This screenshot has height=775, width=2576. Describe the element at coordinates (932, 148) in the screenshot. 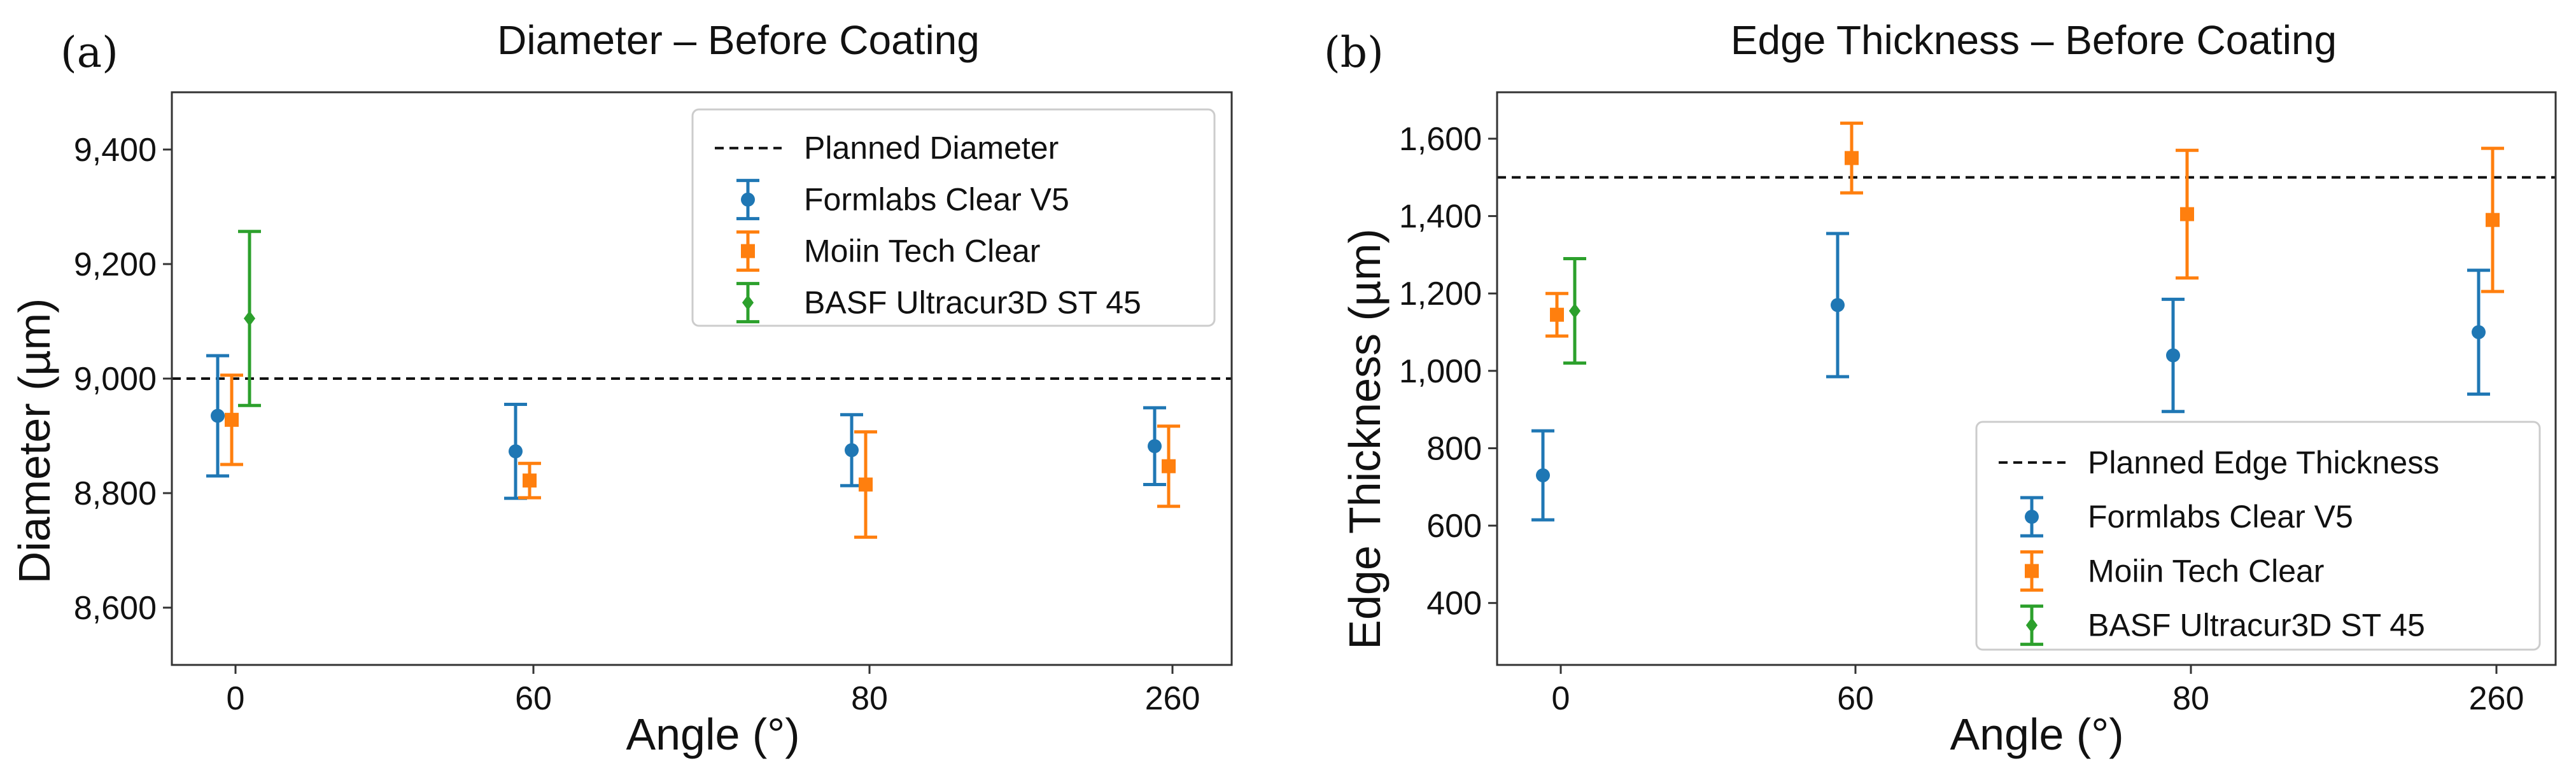

I see `legend-planned-label: Planned Diameter` at that location.